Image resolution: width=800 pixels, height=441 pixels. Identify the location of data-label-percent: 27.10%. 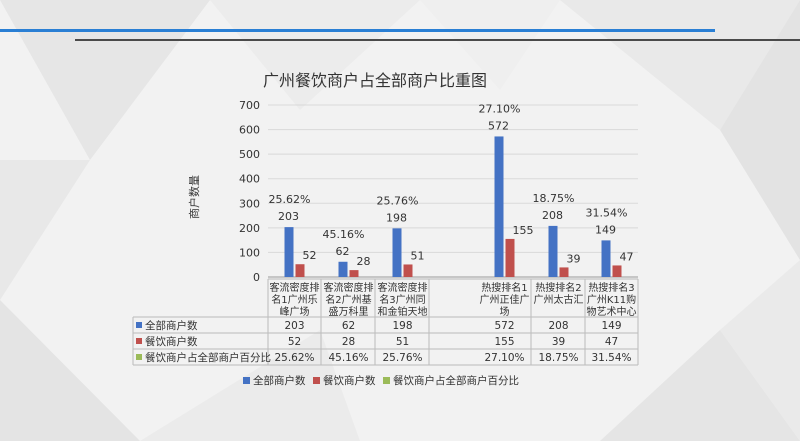
(500, 108).